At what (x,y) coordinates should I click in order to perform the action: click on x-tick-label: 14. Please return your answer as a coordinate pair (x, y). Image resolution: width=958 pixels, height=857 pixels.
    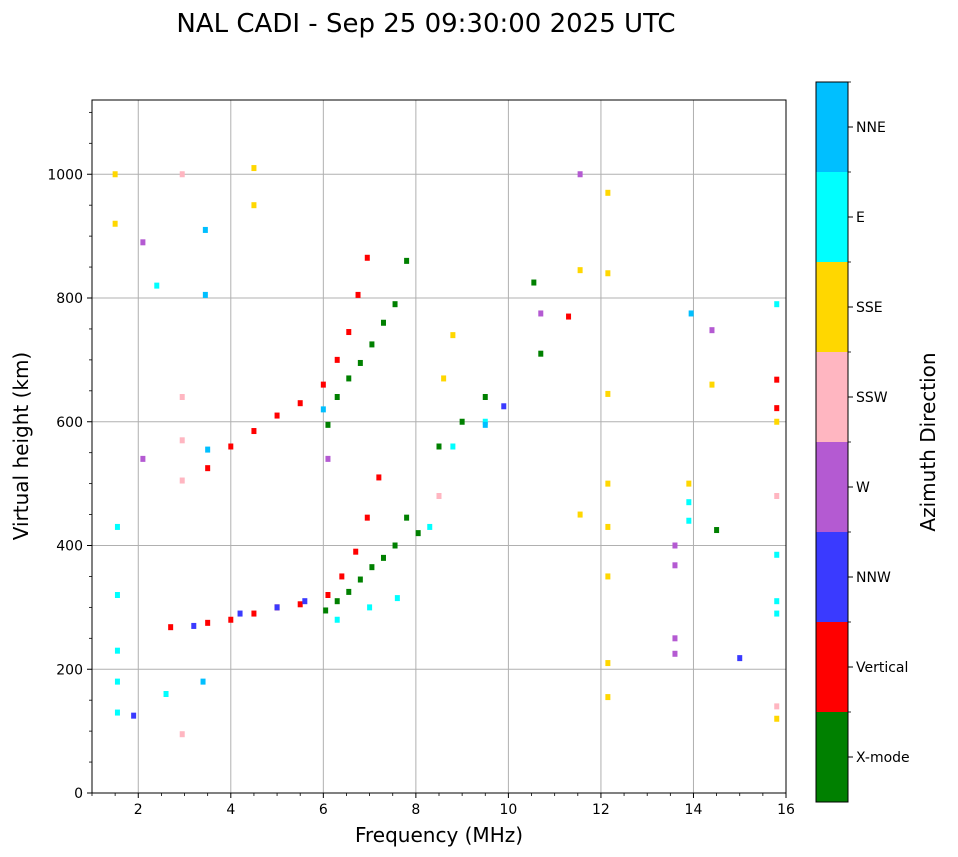
    Looking at the image, I should click on (694, 810).